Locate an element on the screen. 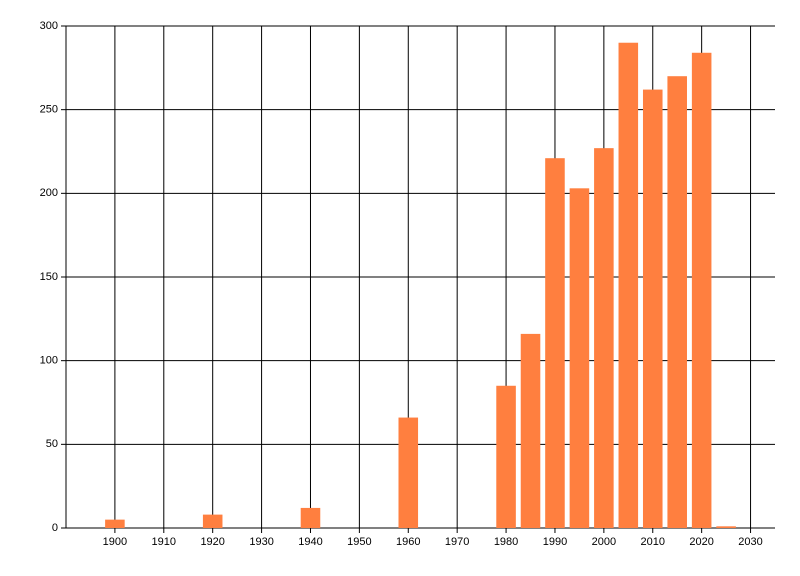 This screenshot has width=800, height=576. x-tick-label: 2020 is located at coordinates (701, 542).